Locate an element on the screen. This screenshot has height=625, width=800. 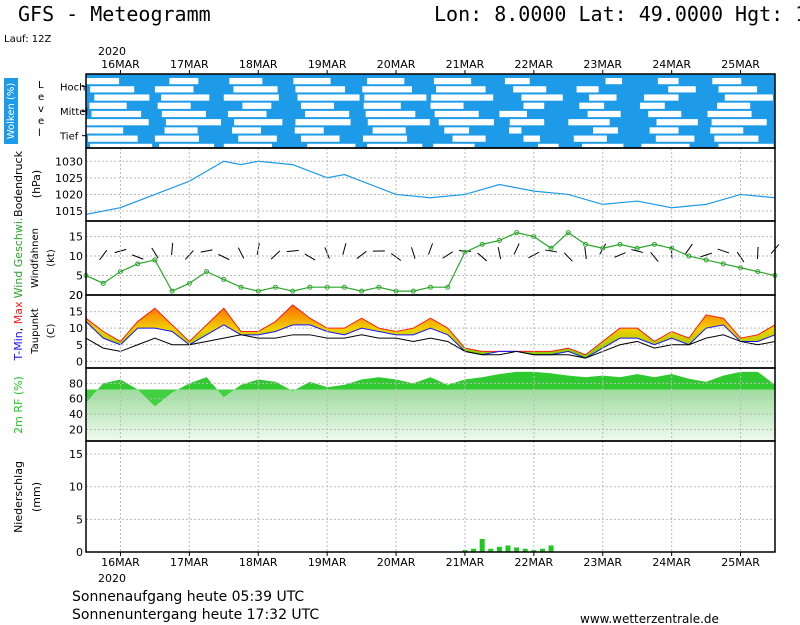
precip-tick-label: 10 is located at coordinates (76, 487).